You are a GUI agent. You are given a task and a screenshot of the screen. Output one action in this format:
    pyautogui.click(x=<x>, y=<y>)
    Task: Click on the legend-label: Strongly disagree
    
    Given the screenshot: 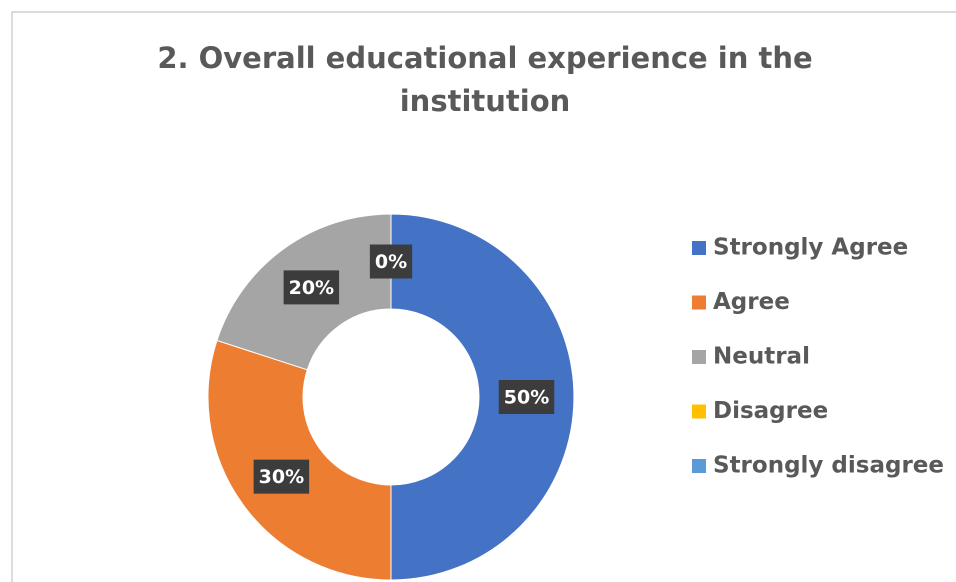 What is the action you would take?
    pyautogui.click(x=828, y=466)
    